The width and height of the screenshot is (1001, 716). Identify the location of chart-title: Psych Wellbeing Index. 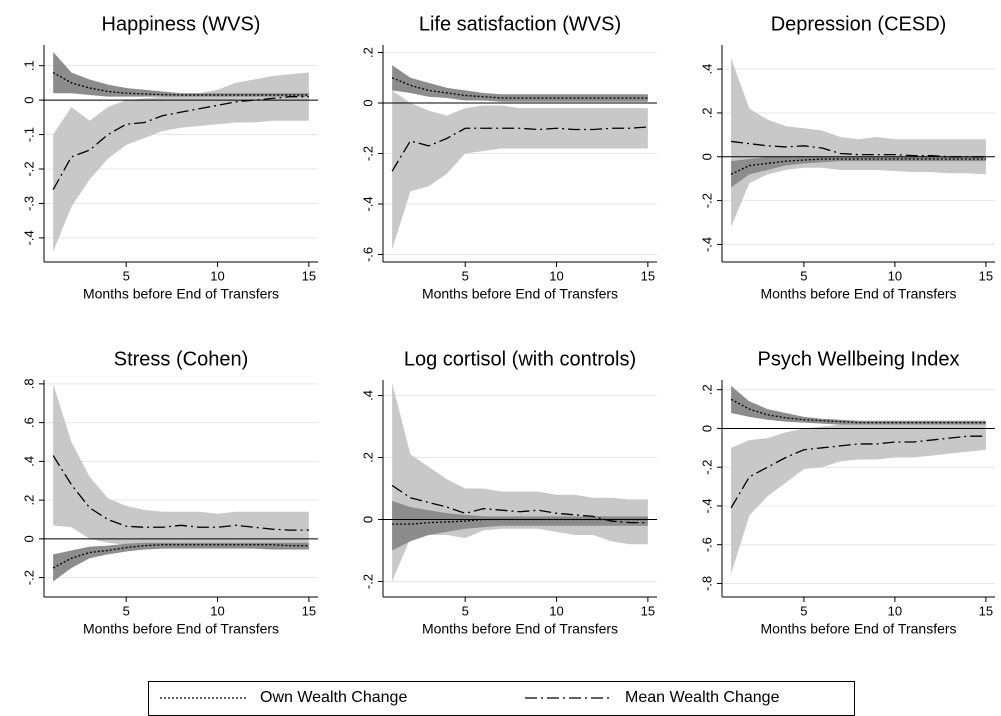
(859, 359).